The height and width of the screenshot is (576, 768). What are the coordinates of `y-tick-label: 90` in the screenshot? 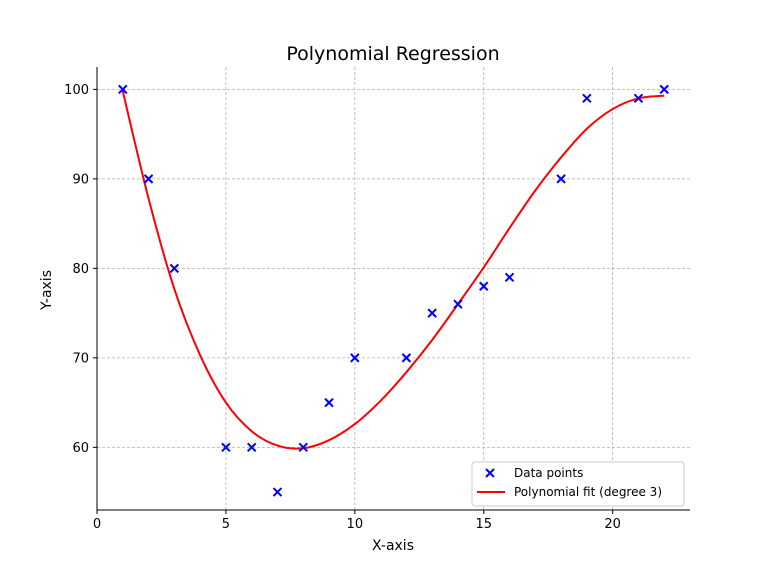 It's located at (80, 179).